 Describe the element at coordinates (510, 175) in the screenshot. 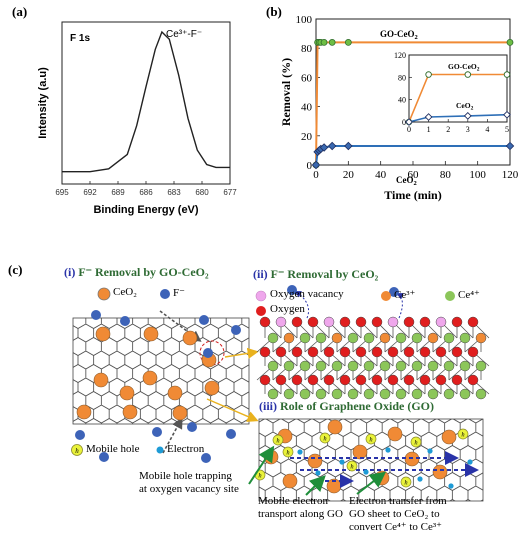

I see `kinetics-xtick-label: 120` at that location.